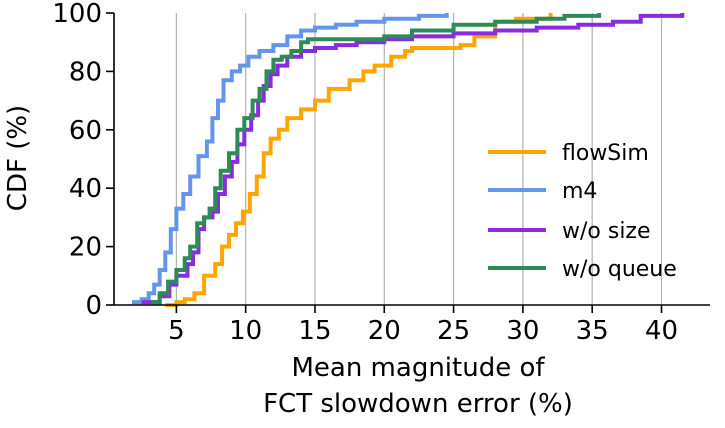 The height and width of the screenshot is (428, 725). Describe the element at coordinates (85, 131) in the screenshot. I see `y-tick-label-60: 60` at that location.